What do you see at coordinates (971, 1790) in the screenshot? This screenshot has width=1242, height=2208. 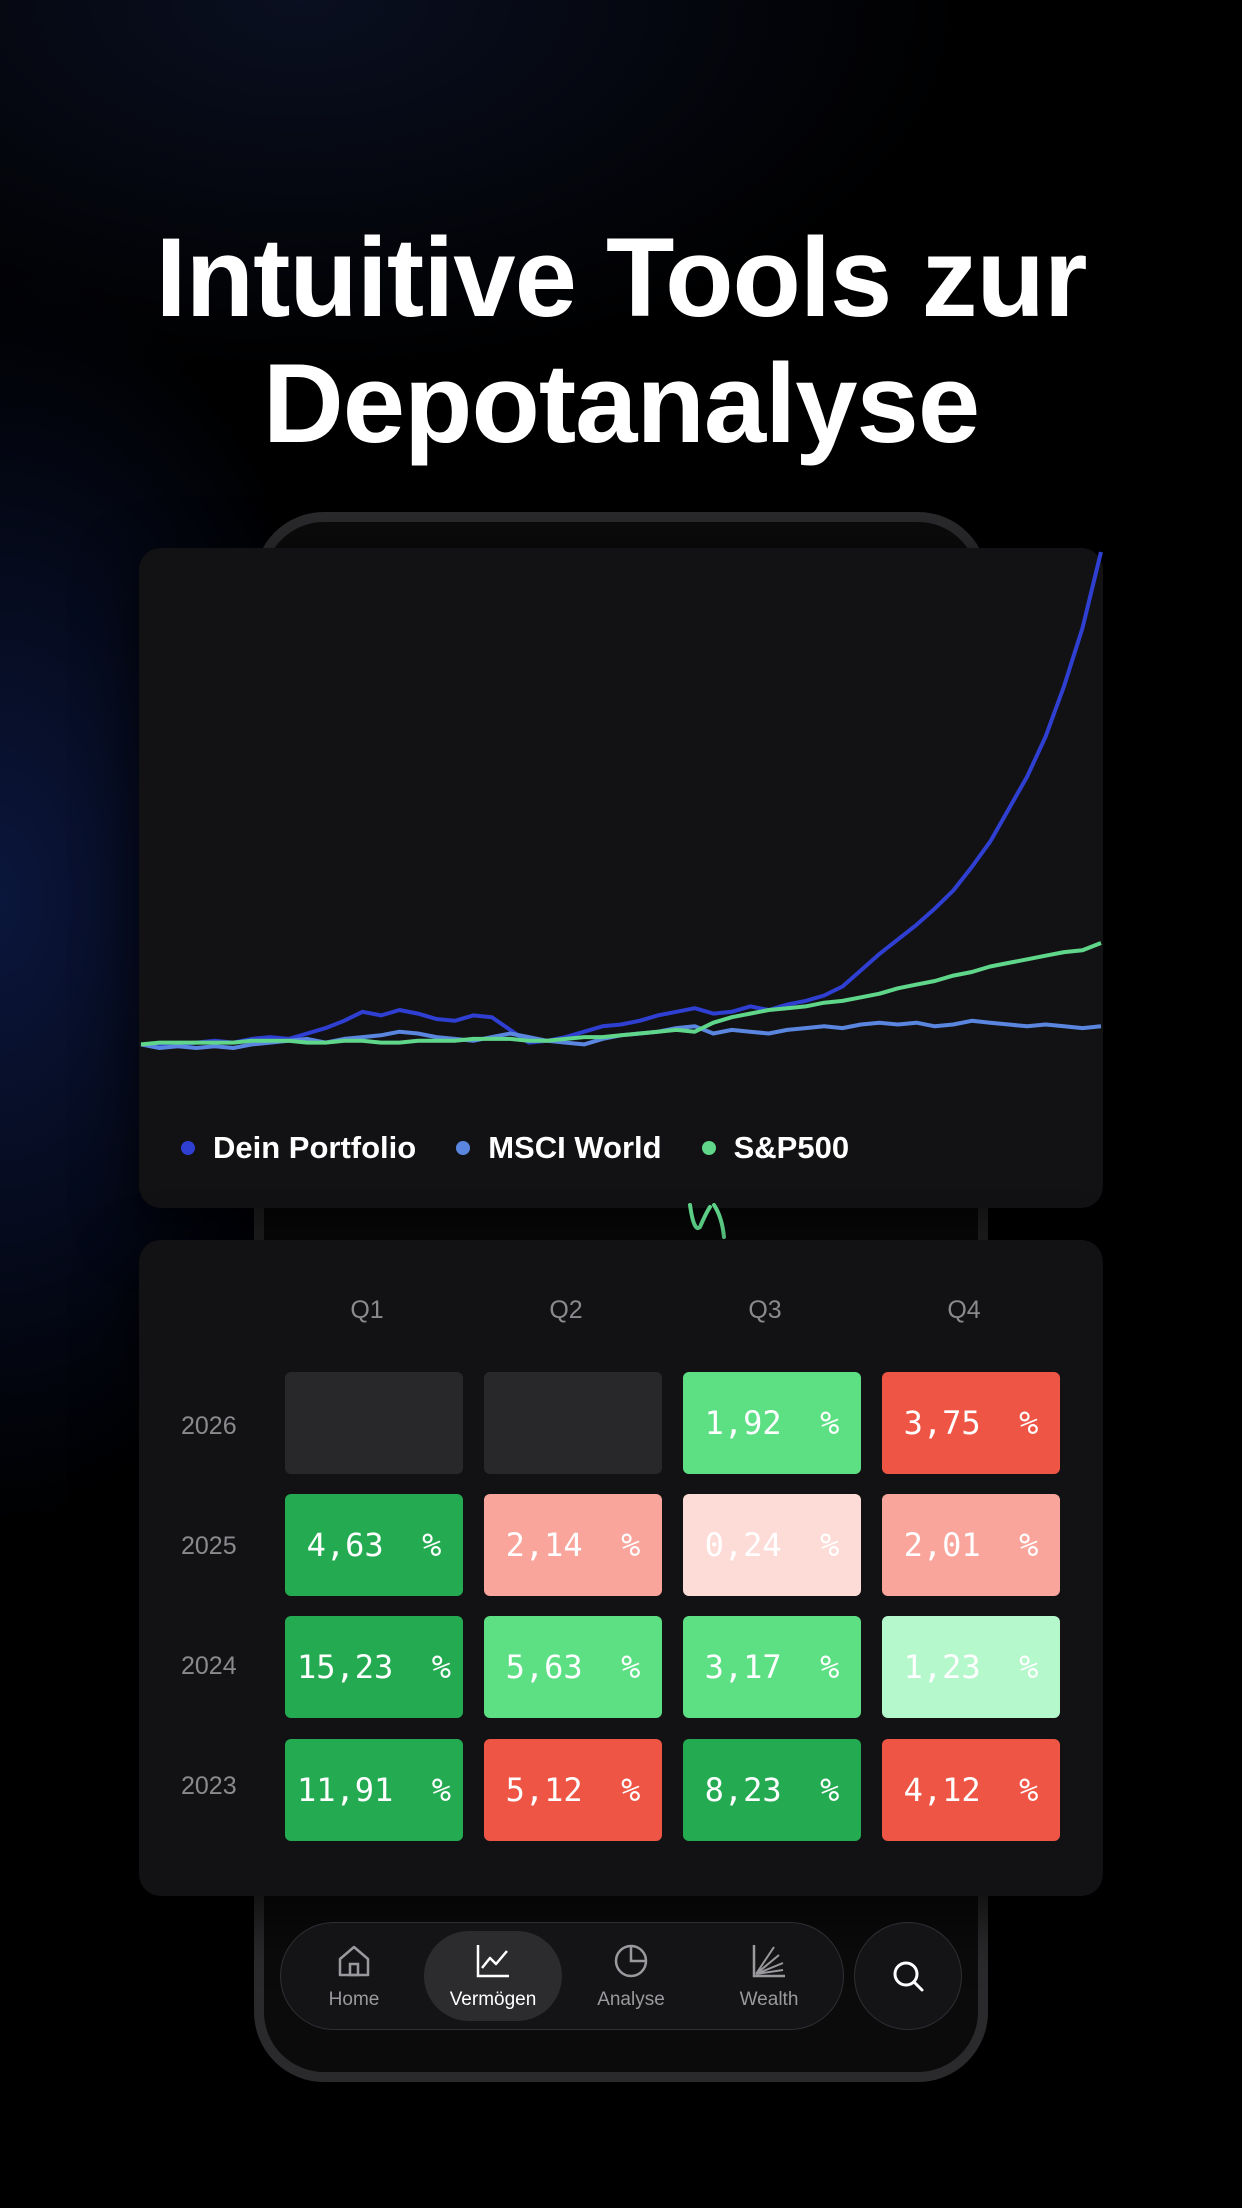 I see `return-cell: 4,12 %` at bounding box center [971, 1790].